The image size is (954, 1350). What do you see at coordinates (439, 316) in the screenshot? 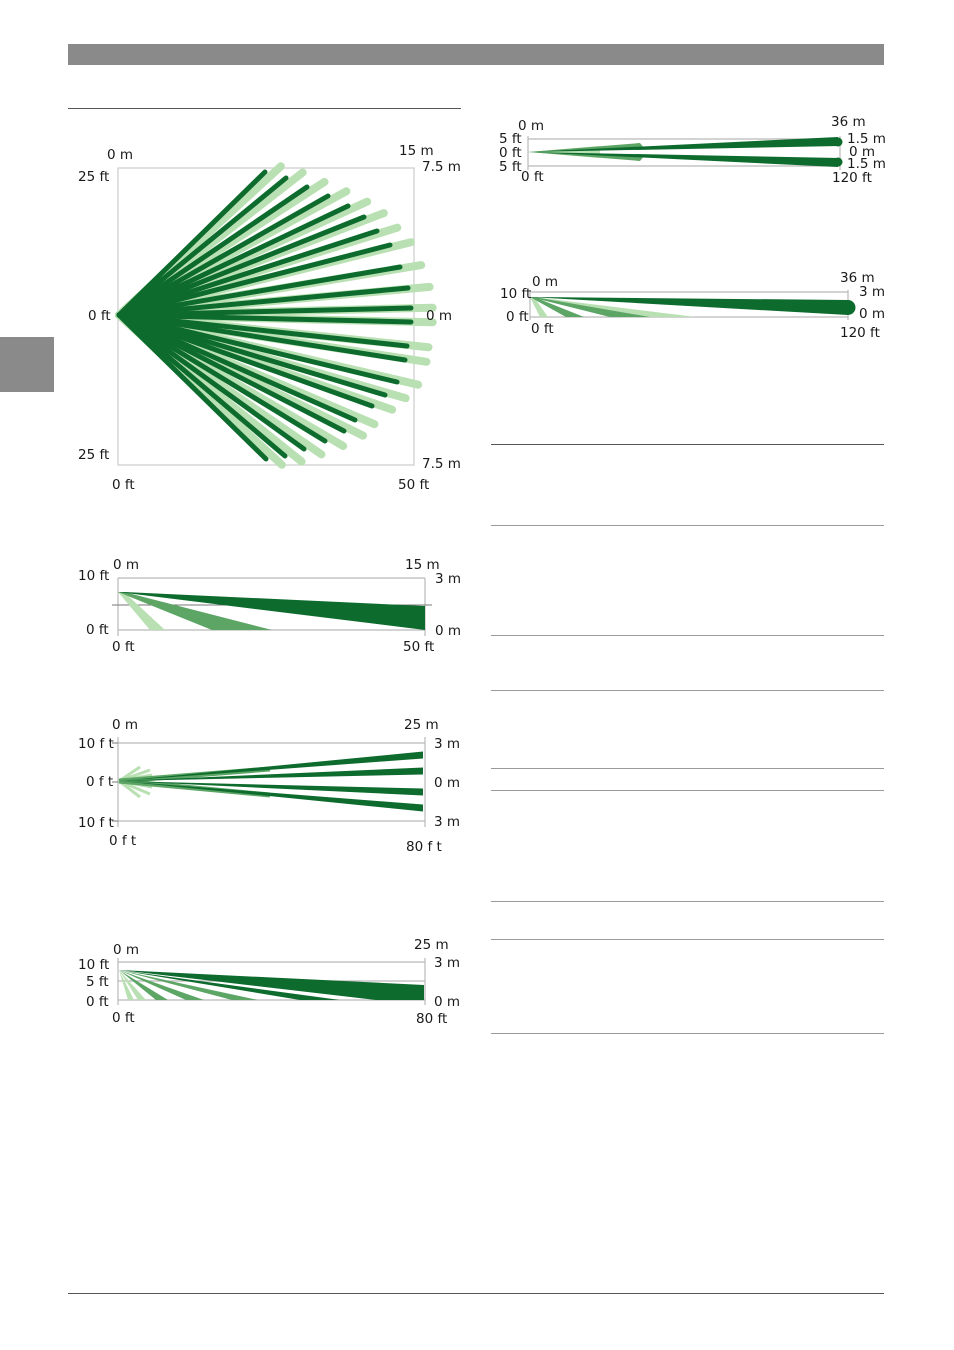
I see `label-right-mid-m: 0 m` at bounding box center [439, 316].